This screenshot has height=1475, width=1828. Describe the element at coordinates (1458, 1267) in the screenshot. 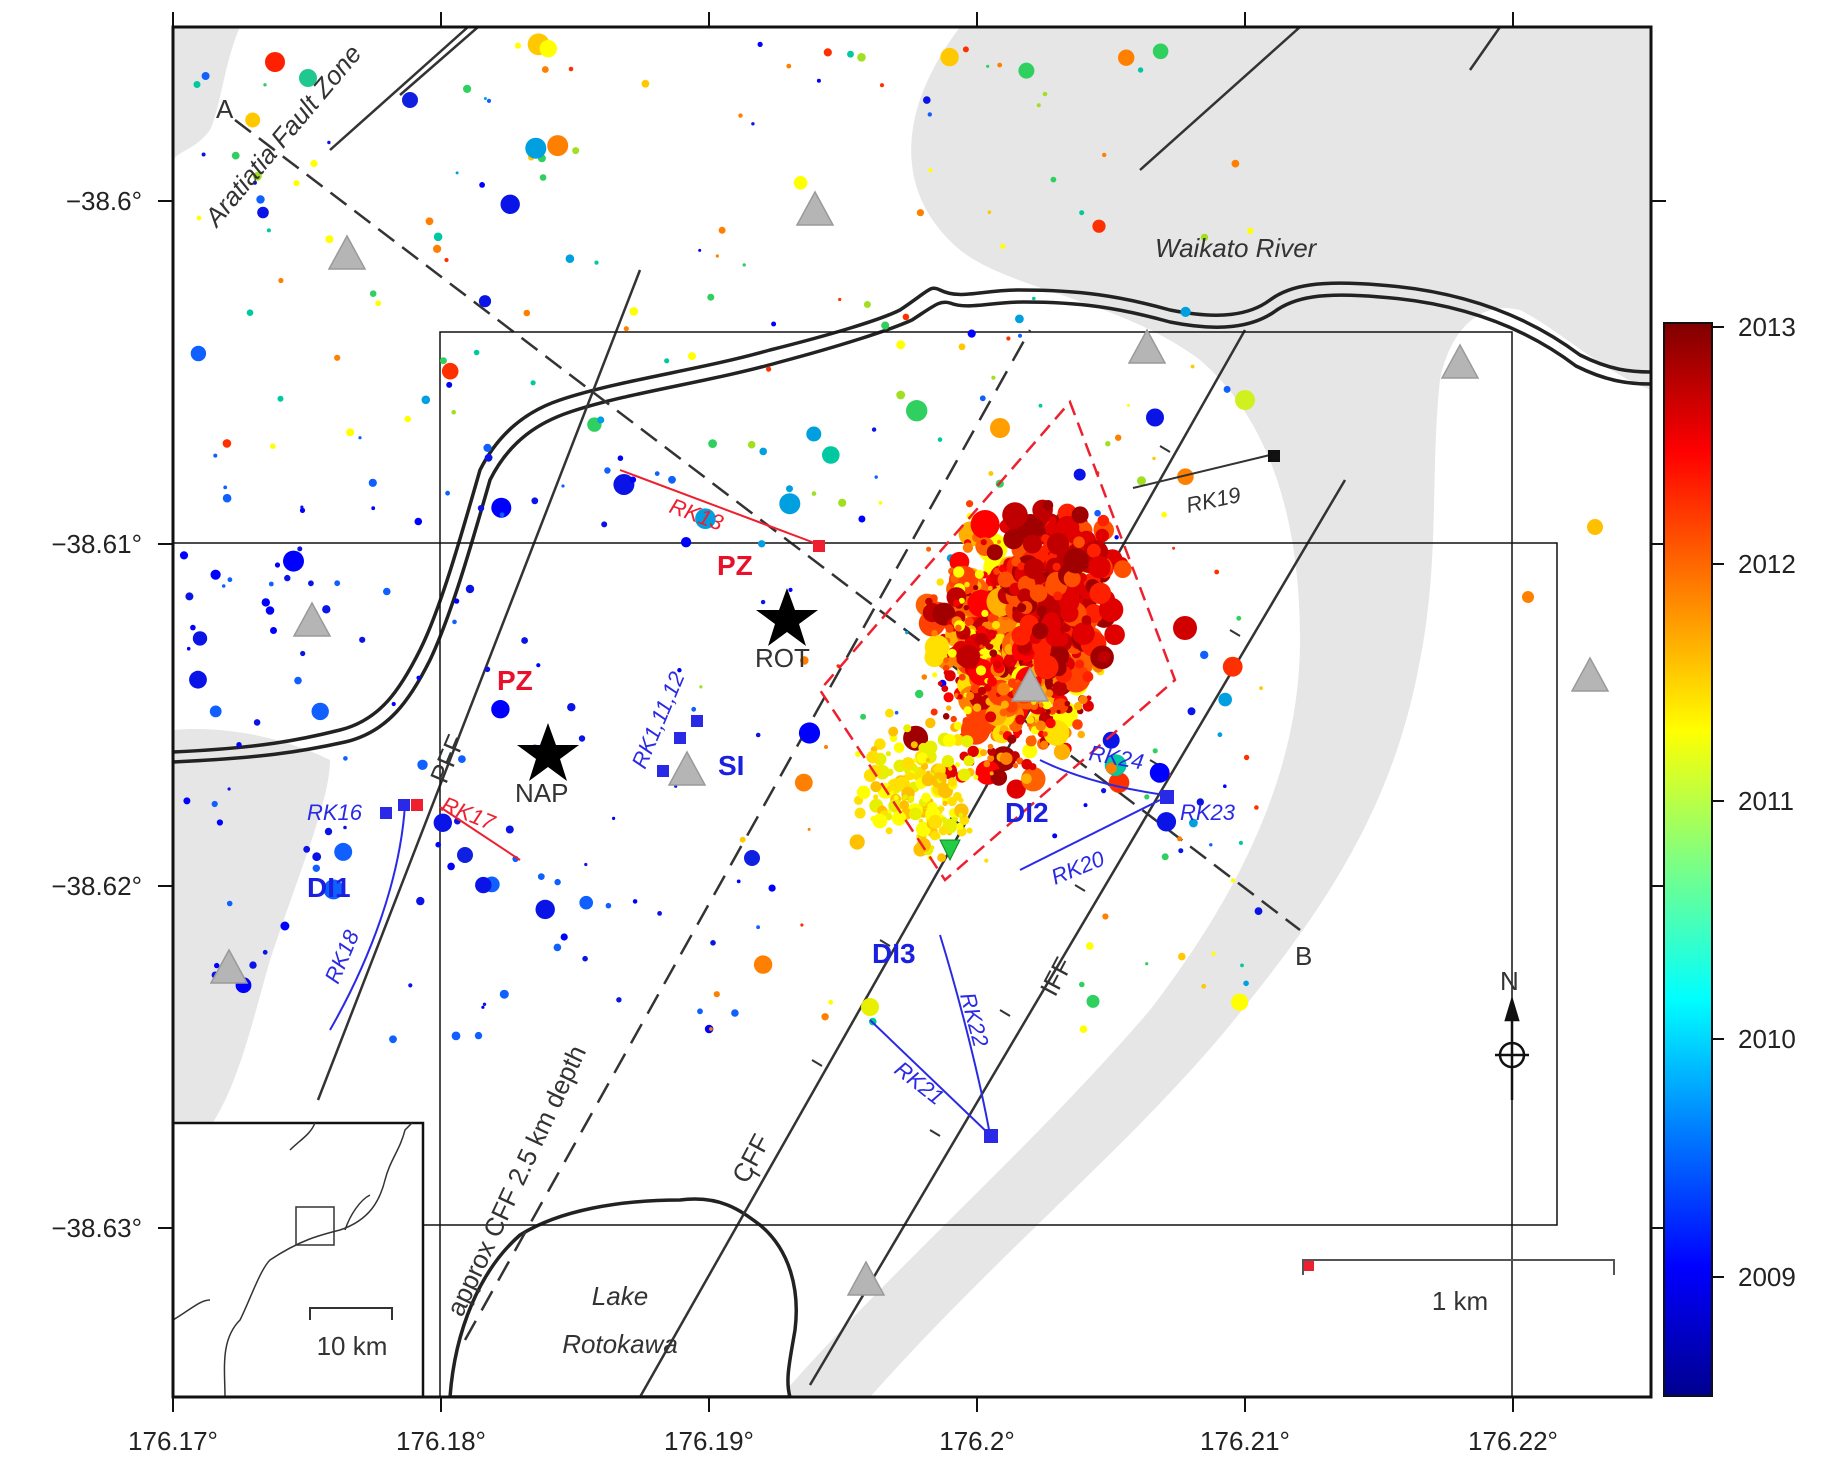

I see `scale-bar-1km` at that location.